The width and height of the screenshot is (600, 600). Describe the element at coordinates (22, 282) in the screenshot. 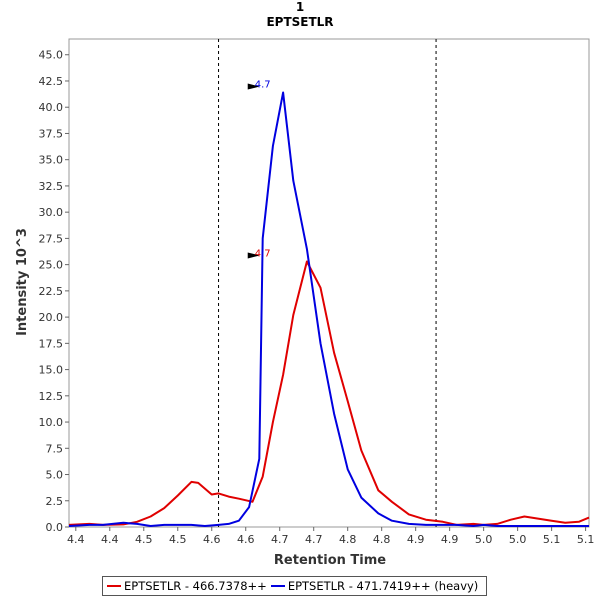

I see `y-axis-label: Intensity 10^3` at that location.